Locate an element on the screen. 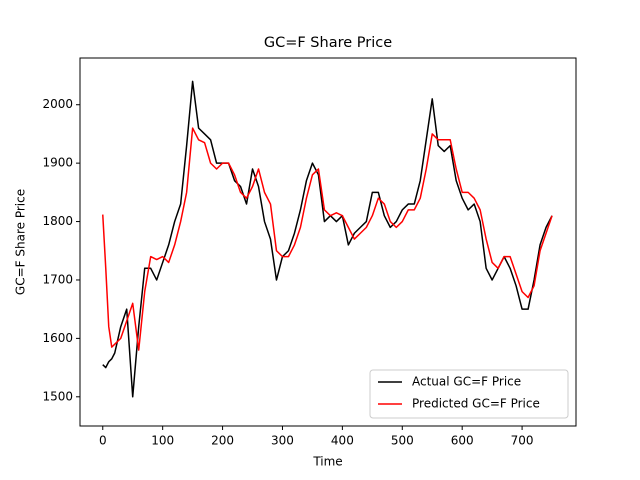  x-tick-label: 700 is located at coordinates (522, 441).